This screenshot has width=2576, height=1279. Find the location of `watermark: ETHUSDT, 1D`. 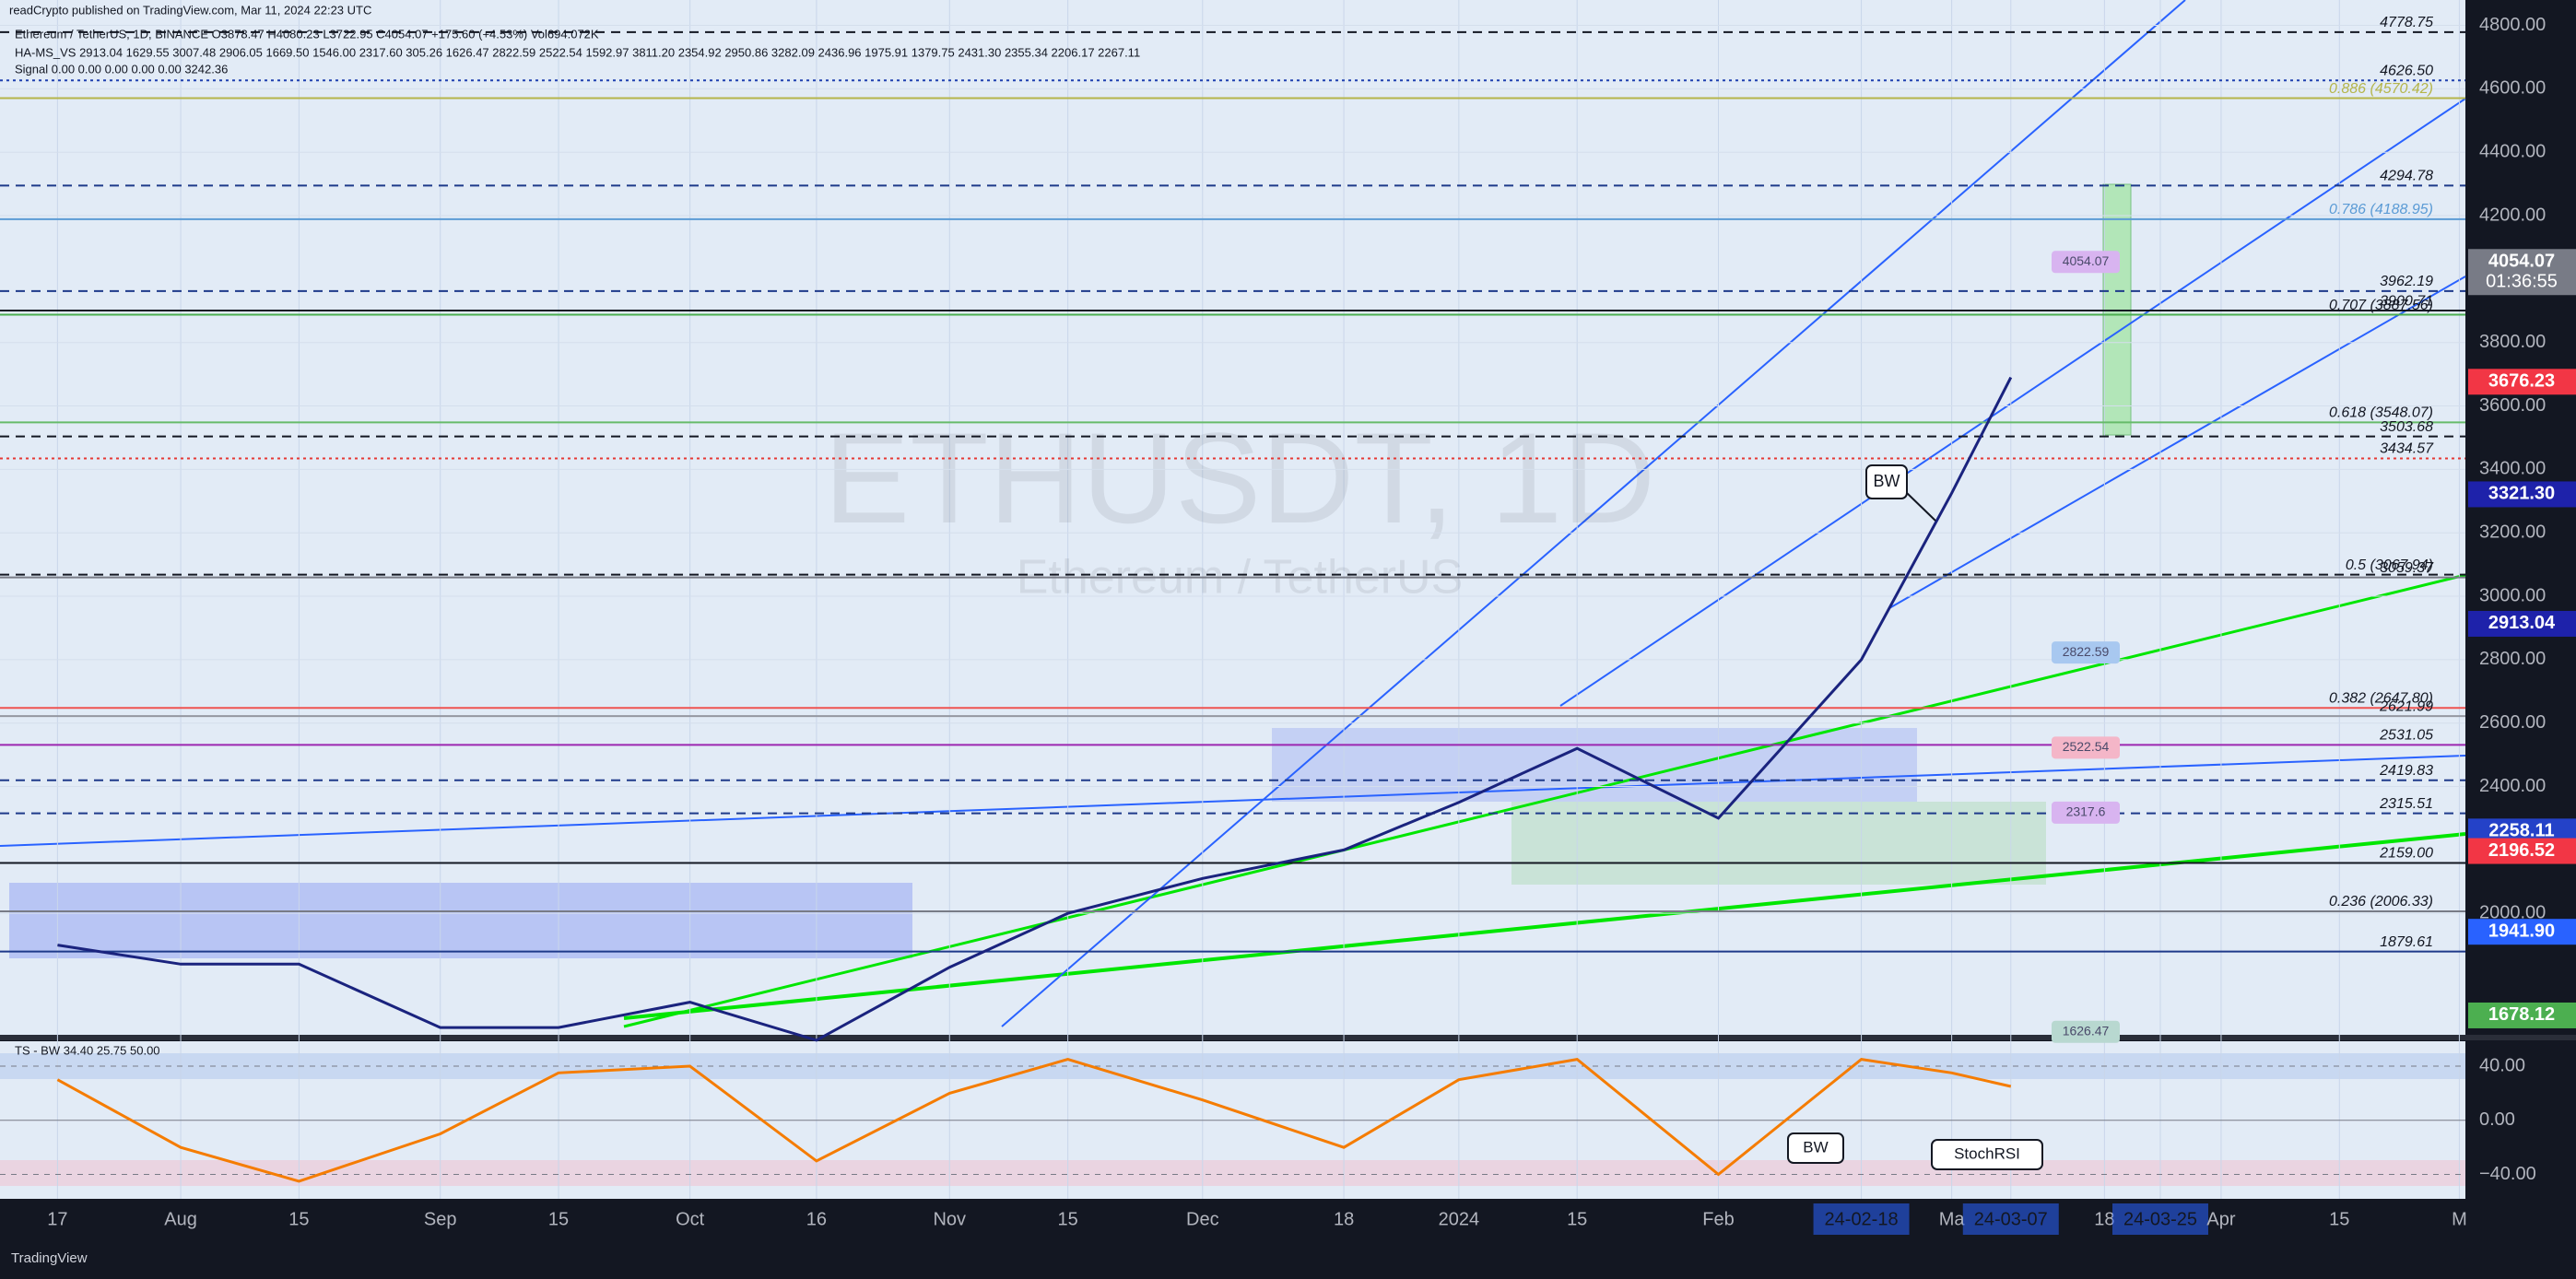

watermark: ETHUSDT, 1D is located at coordinates (1239, 477).